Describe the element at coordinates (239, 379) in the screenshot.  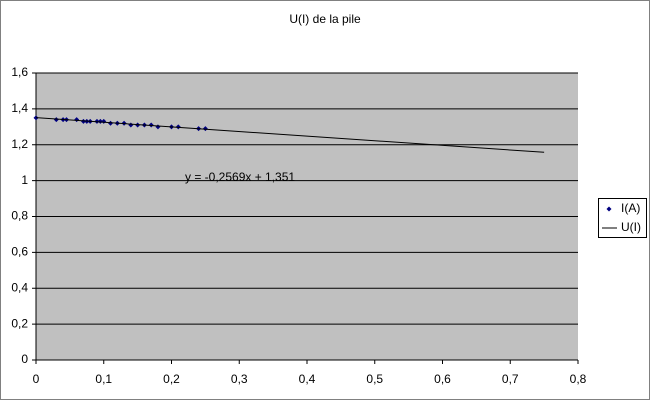
I see `x-tick-label: 0,3` at that location.